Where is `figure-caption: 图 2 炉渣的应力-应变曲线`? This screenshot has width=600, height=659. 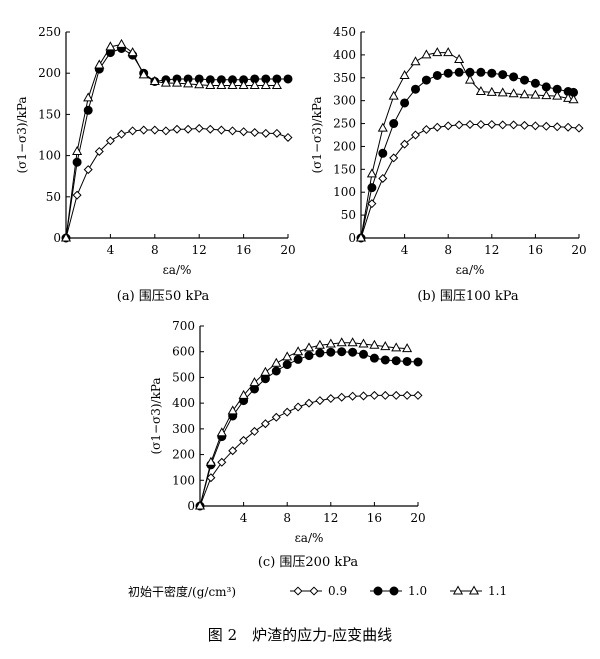
figure-caption: 图 2 炉渣的应力-应变曲线 is located at coordinates (300, 635).